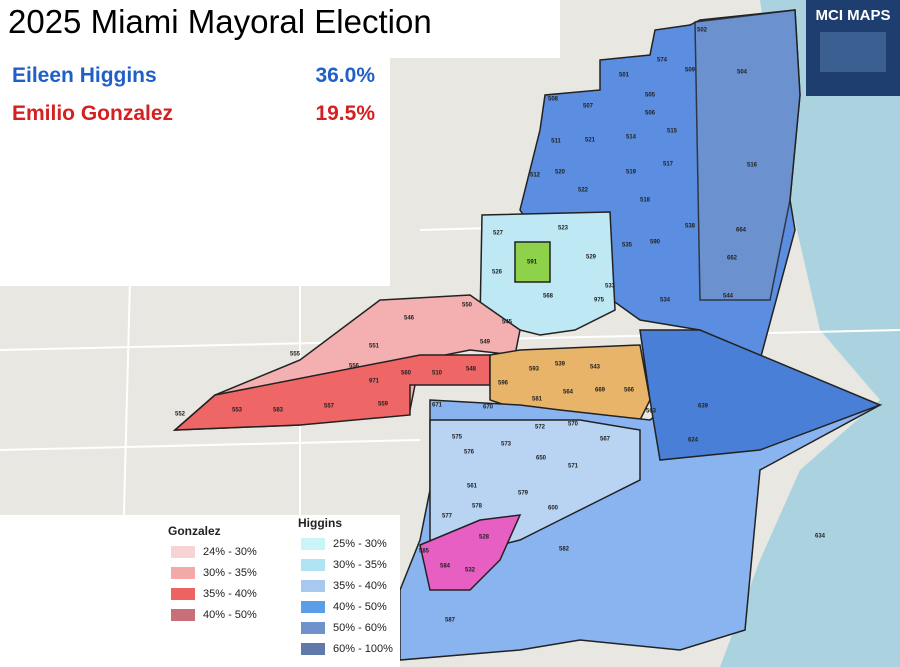  Describe the element at coordinates (541, 459) in the screenshot. I see `precinct-label: 650` at that location.